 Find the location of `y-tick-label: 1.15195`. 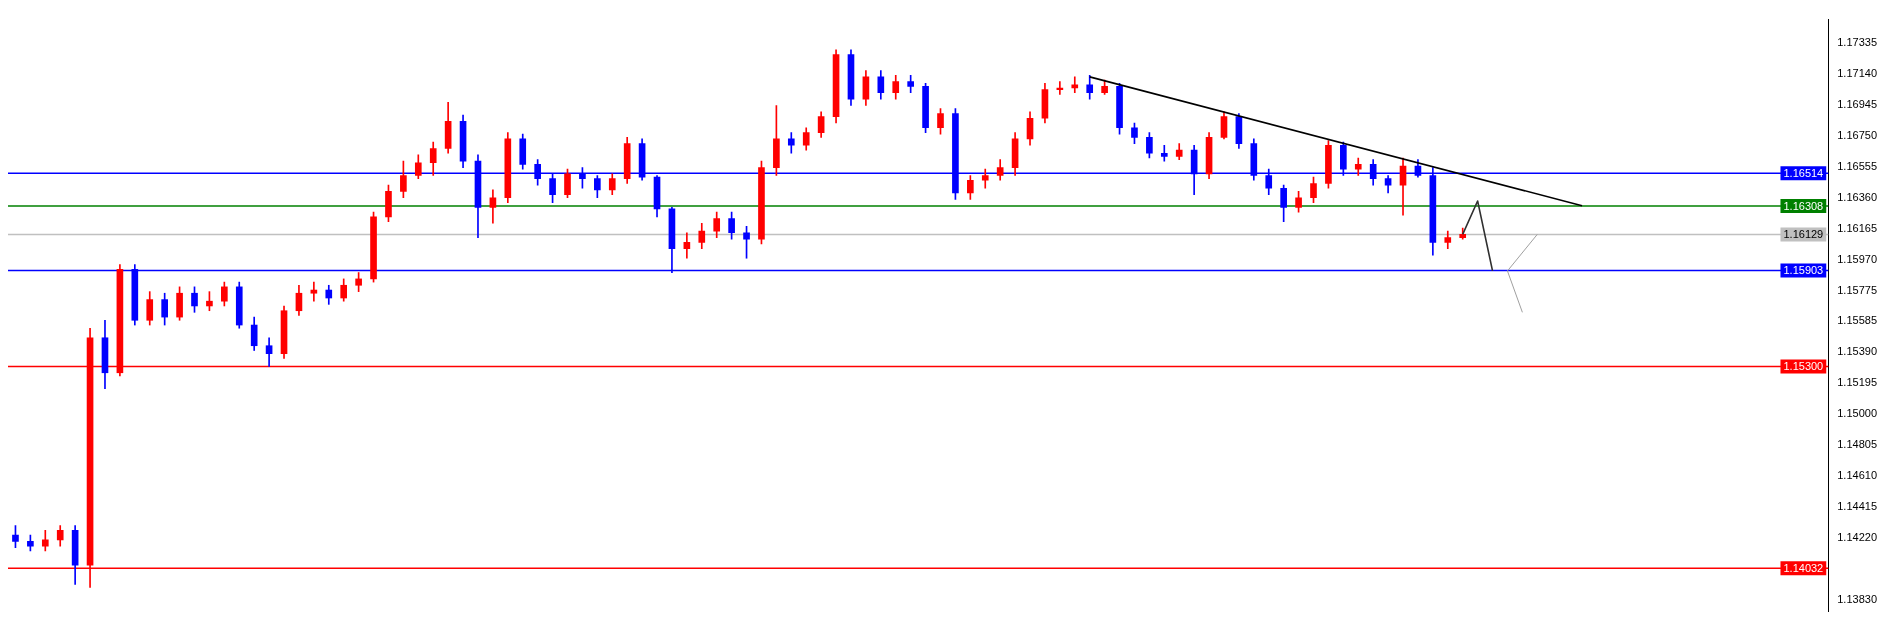

y-tick-label: 1.15195 is located at coordinates (1857, 382).